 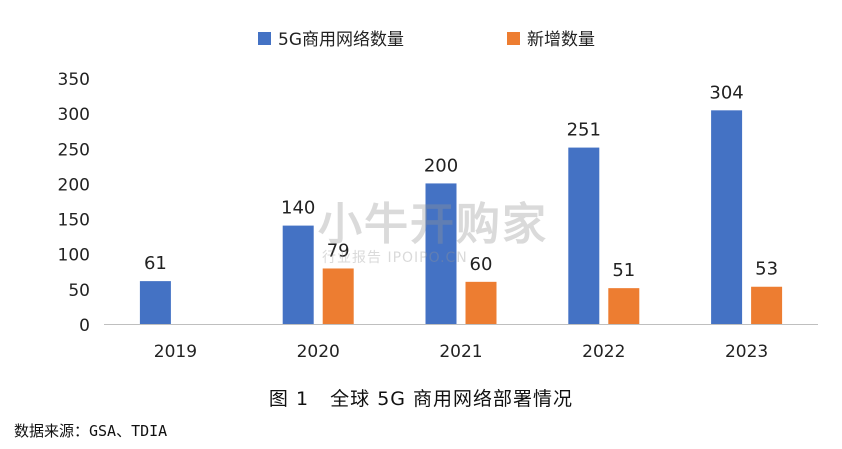 I want to click on watermark-subtitle: 行业报告 IPOIPO.CN, so click(x=395, y=258).